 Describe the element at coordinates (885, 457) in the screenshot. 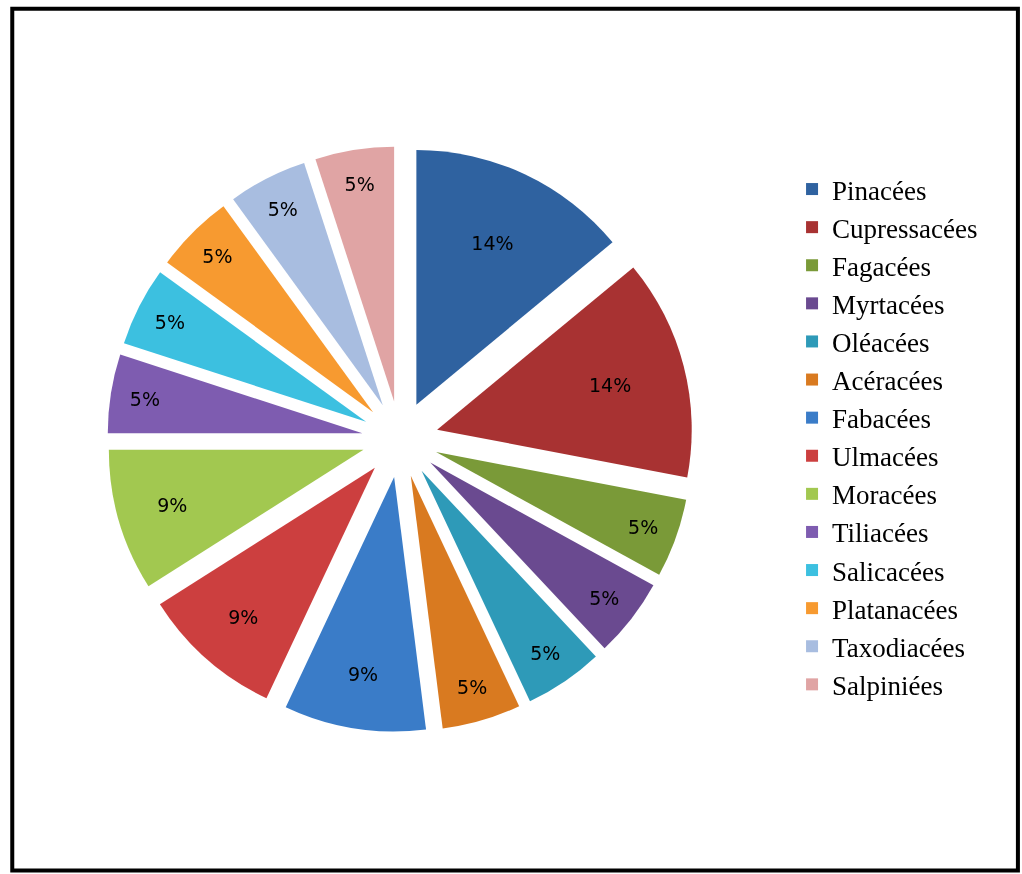

I see `legend-label: Ulmacées` at that location.